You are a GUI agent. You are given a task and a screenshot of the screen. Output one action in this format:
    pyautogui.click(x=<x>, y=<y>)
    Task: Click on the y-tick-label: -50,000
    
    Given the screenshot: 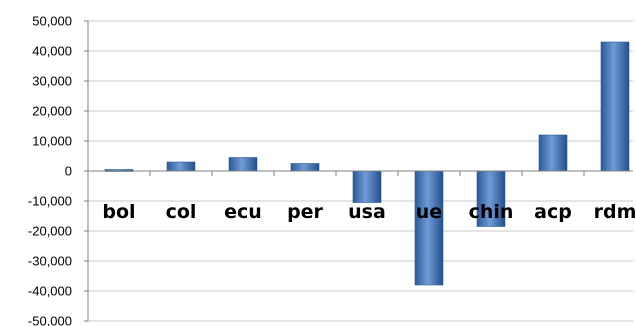 What is the action you would take?
    pyautogui.click(x=50, y=320)
    